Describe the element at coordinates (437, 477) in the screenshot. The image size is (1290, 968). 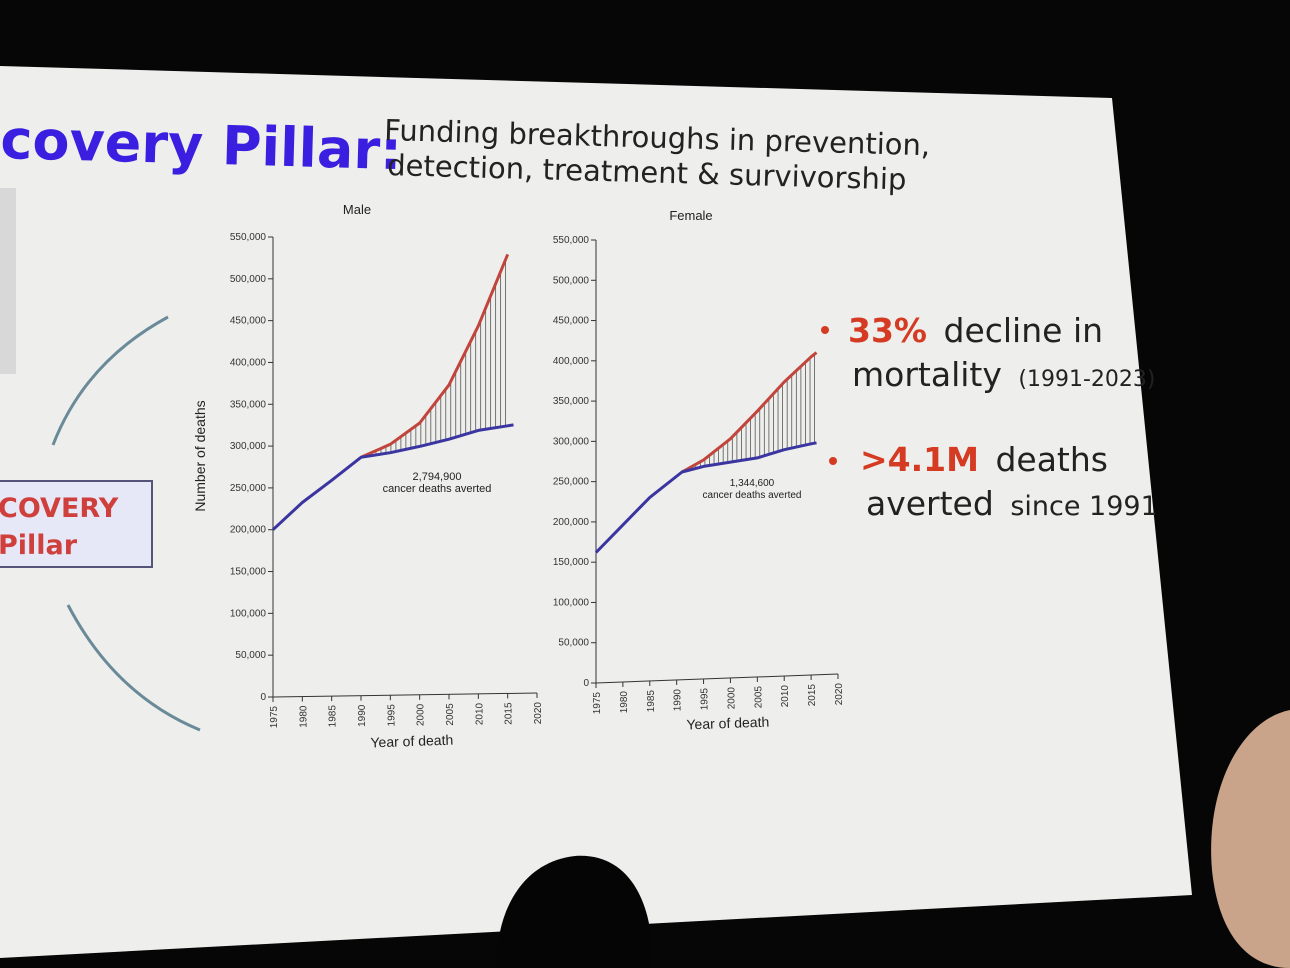
I see `male-annotation-value: 2,794,900` at that location.